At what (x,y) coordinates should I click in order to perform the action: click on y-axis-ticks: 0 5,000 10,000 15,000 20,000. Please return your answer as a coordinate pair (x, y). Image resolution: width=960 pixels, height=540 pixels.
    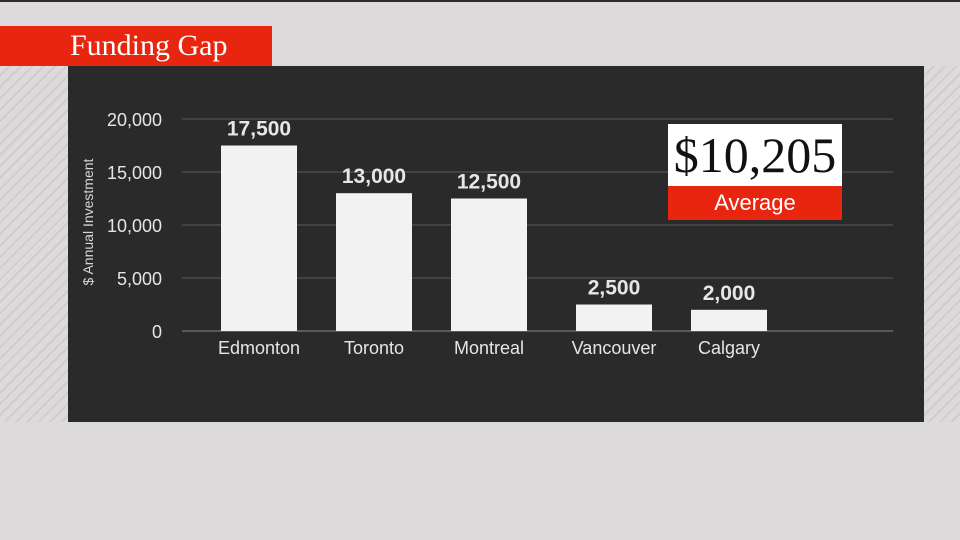
    Looking at the image, I should click on (134, 226).